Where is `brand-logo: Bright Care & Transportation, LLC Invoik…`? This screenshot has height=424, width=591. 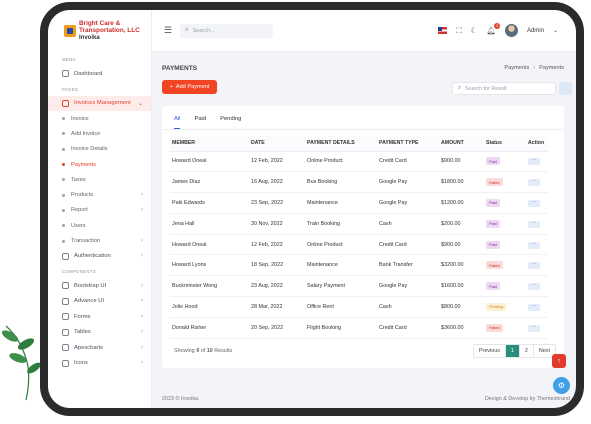
brand-logo: Bright Care & Transportation, LLC Invoik… is located at coordinates (99, 31).